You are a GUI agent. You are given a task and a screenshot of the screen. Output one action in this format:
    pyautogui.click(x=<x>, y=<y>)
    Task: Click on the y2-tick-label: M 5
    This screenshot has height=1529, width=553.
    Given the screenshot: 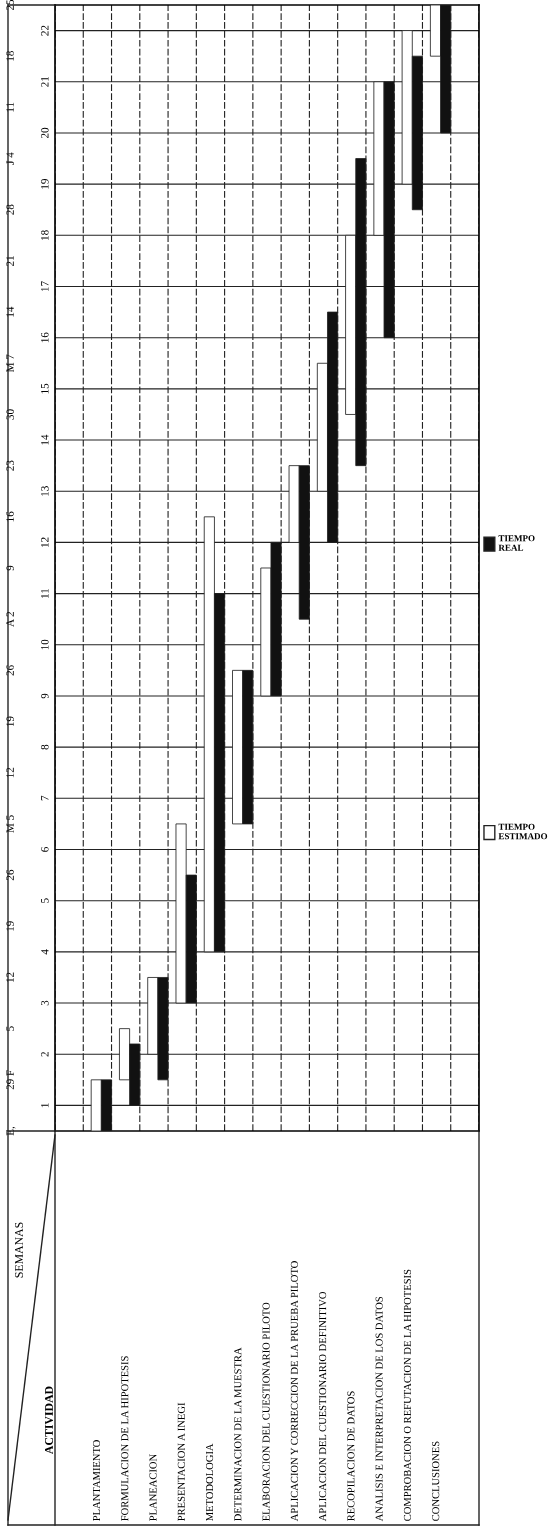 What is the action you would take?
    pyautogui.click(x=10, y=824)
    